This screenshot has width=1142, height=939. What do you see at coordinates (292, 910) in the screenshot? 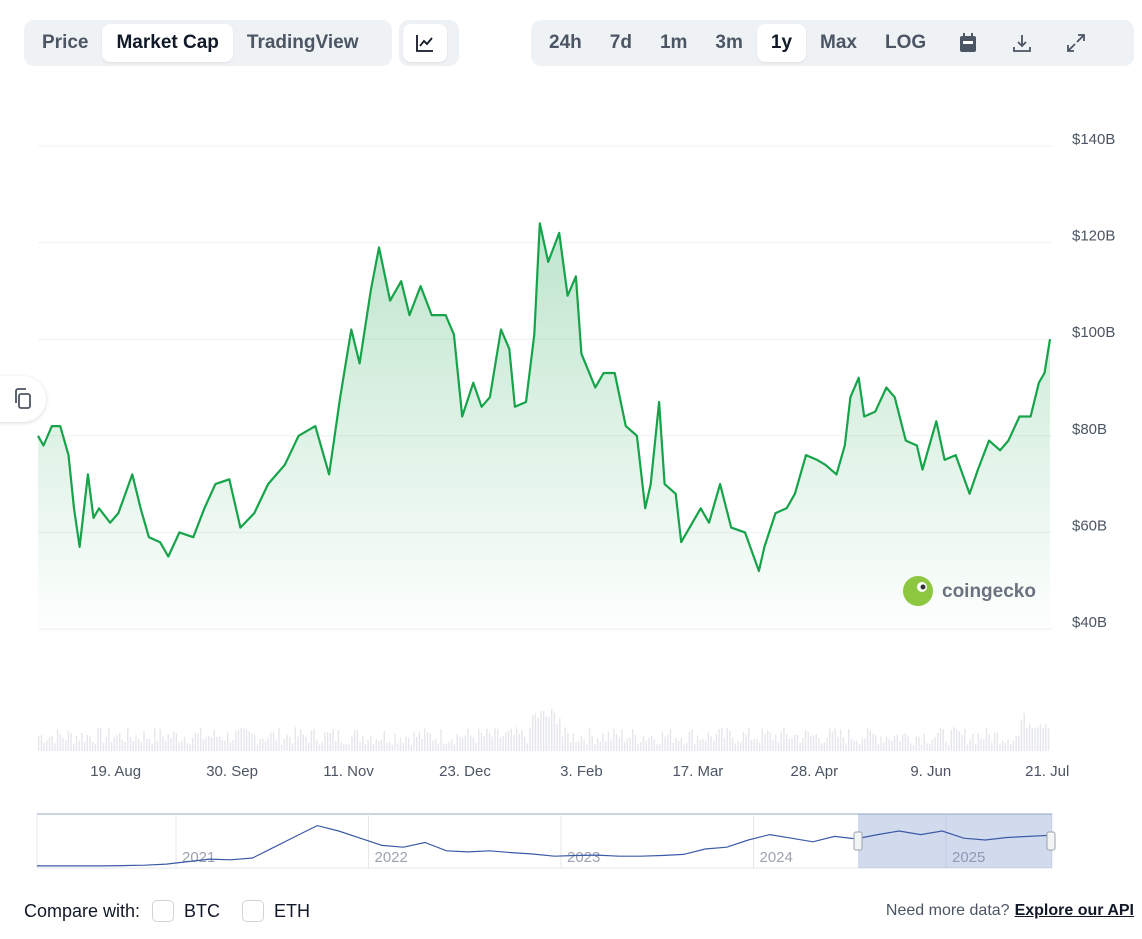
I see `compare-eth-label: ETH` at bounding box center [292, 910].